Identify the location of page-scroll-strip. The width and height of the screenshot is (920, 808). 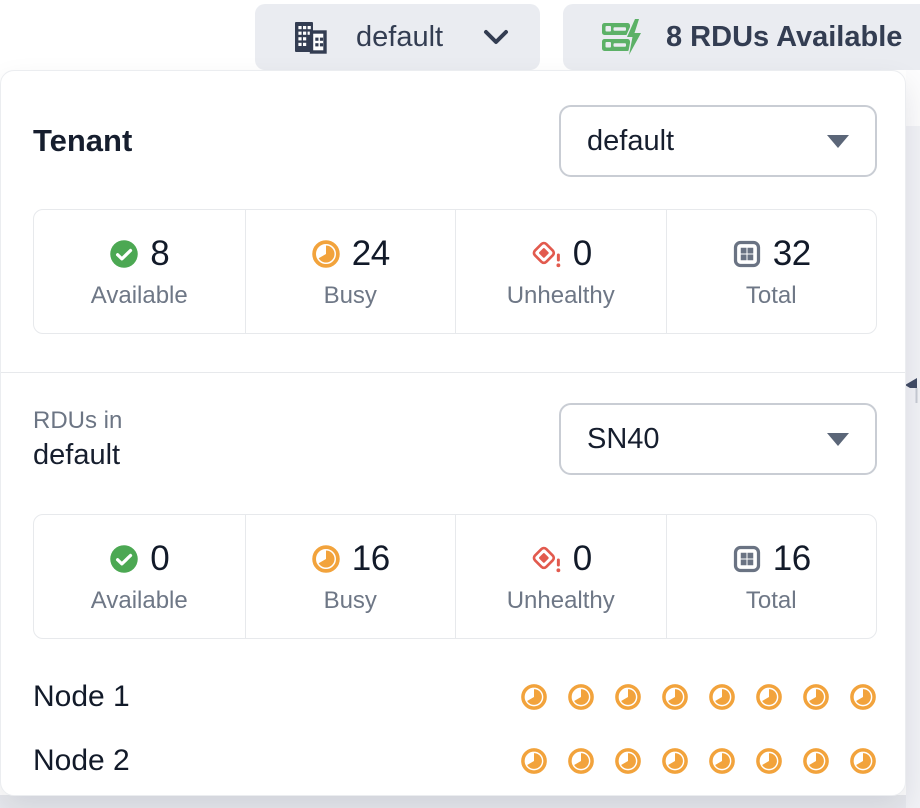
(912, 439).